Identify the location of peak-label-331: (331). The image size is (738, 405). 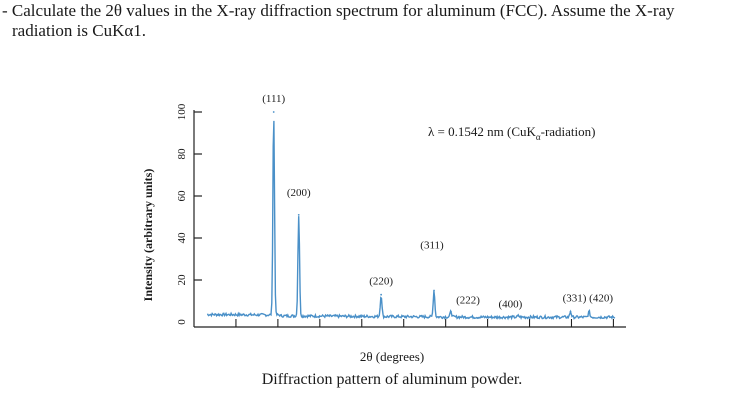
(575, 299).